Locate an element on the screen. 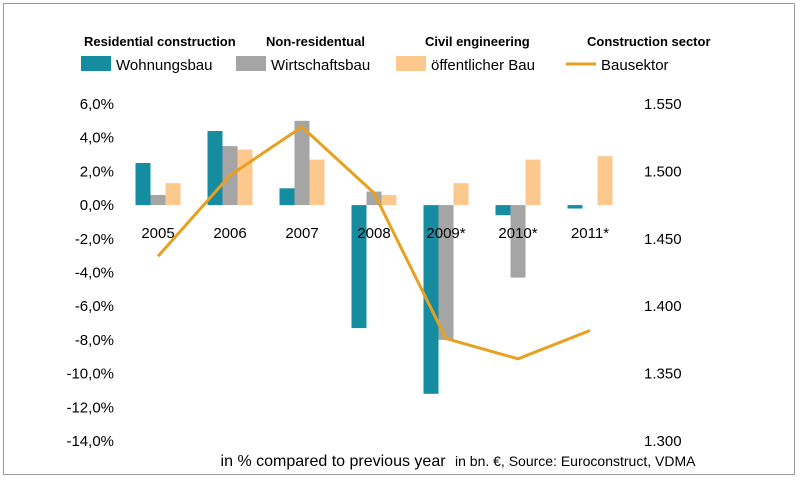 This screenshot has height=480, width=800. y-left-tick: -4,0% is located at coordinates (94, 273).